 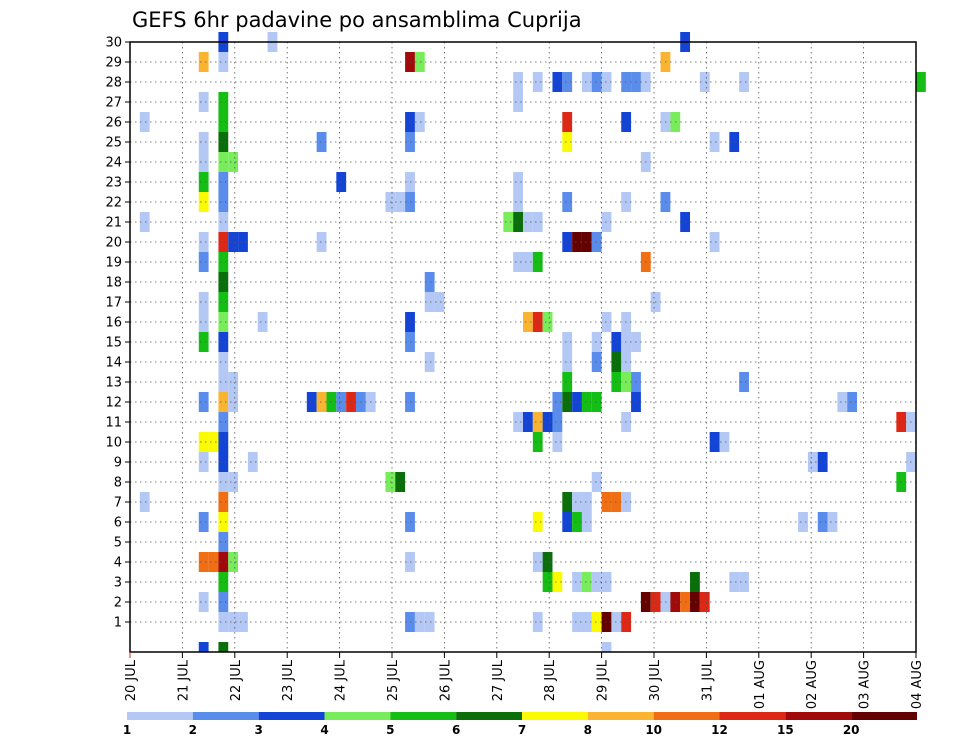 I want to click on y-tick-label: 4, so click(x=118, y=563).